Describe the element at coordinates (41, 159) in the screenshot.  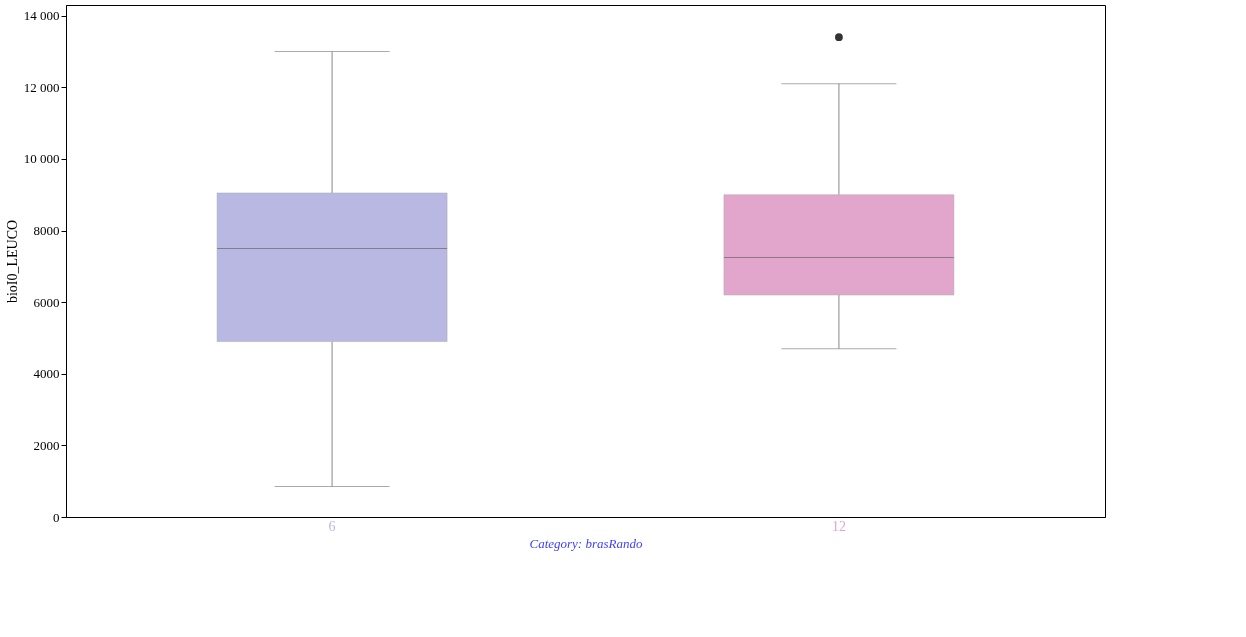
I see `y-tick-label: 10 000` at that location.